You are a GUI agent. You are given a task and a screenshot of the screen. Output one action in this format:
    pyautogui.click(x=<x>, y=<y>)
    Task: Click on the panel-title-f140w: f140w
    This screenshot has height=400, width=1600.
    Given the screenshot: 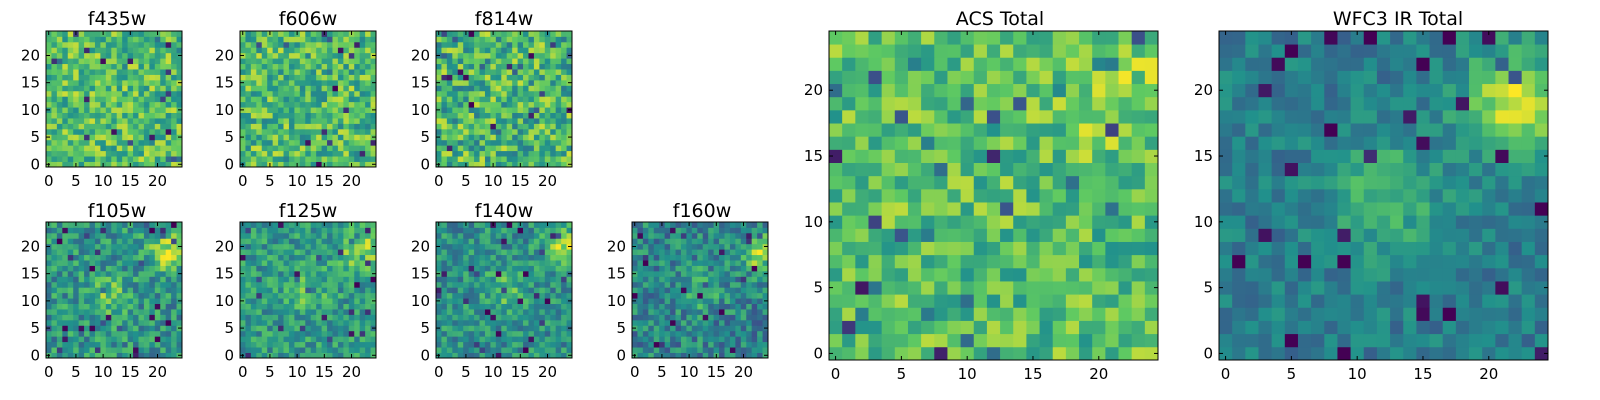 What is the action you would take?
    pyautogui.click(x=504, y=211)
    